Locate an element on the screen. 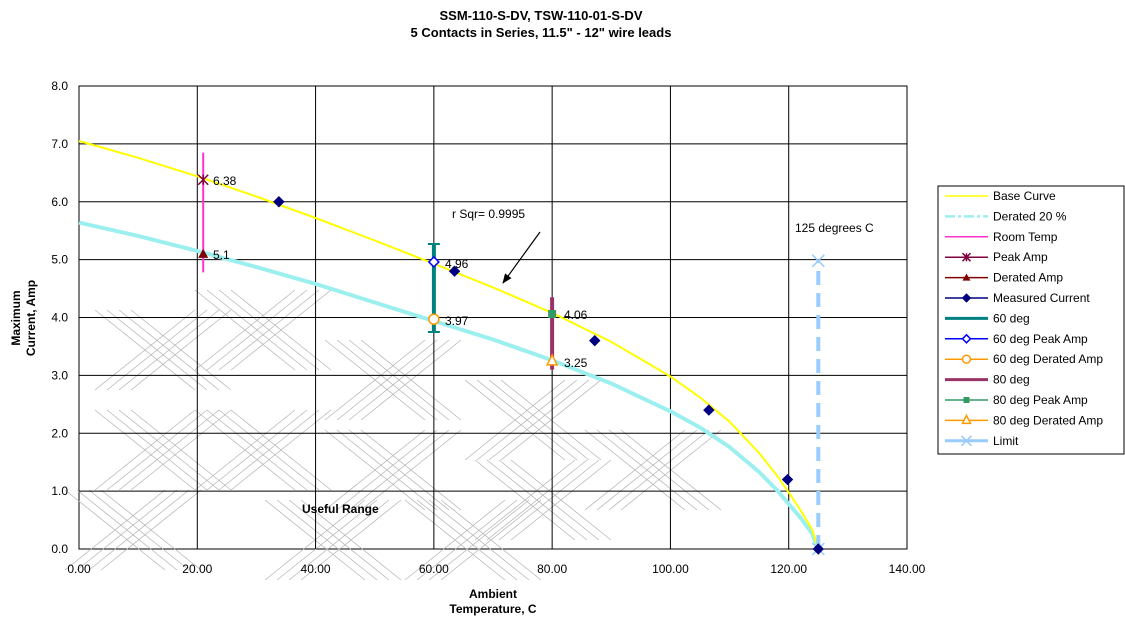 This screenshot has width=1125, height=620. legend-label: Peak Amp is located at coordinates (1020, 257).